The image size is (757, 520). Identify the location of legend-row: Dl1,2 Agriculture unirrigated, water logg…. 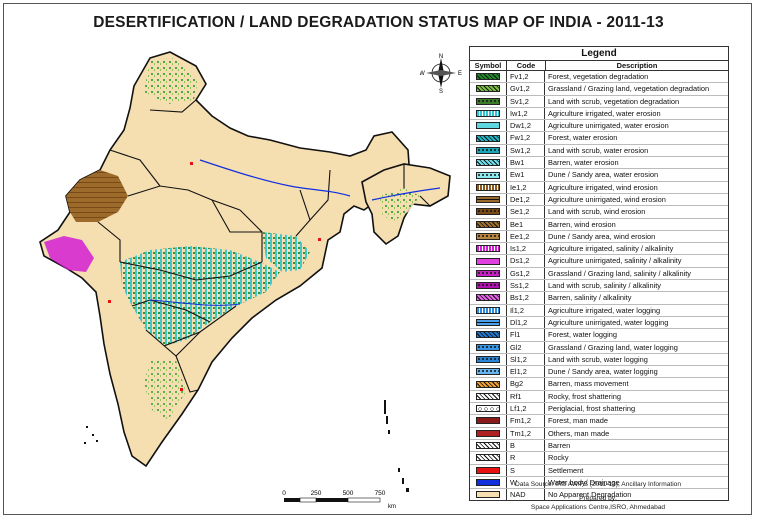
(599, 323).